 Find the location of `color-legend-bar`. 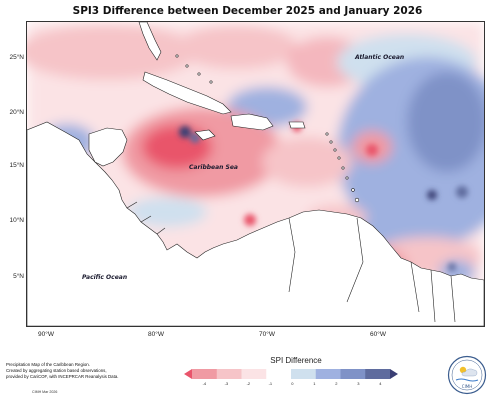

color-legend-bar is located at coordinates (291, 374).